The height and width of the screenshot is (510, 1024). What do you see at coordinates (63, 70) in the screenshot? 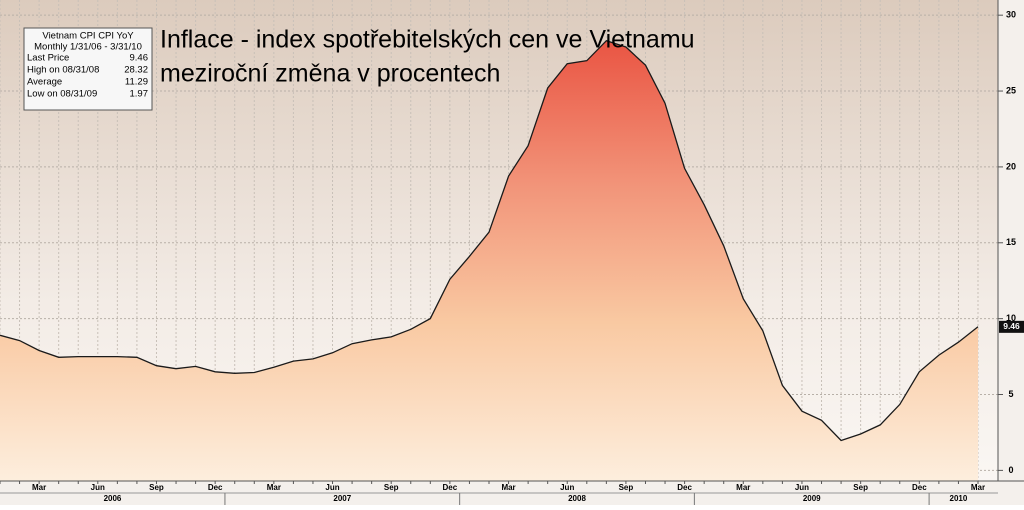
I see `info-label: High on 08/31/08` at bounding box center [63, 70].